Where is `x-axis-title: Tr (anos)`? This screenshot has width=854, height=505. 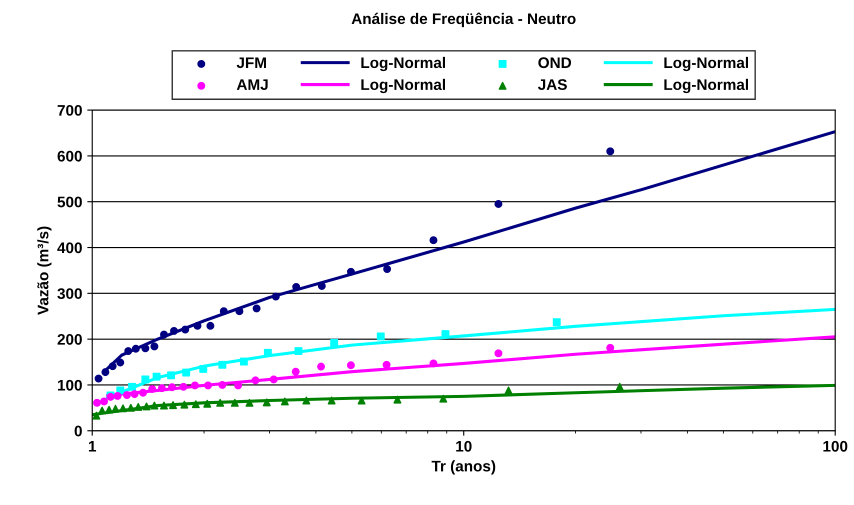 x-axis-title: Tr (anos) is located at coordinates (464, 467).